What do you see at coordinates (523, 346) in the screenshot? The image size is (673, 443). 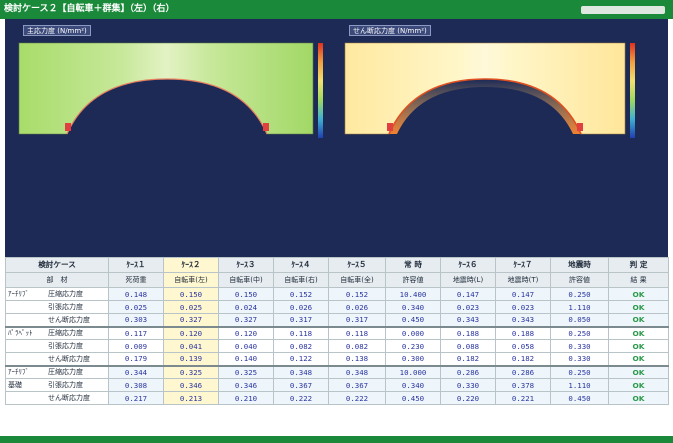 I see `value-cell: 0.058` at bounding box center [523, 346].